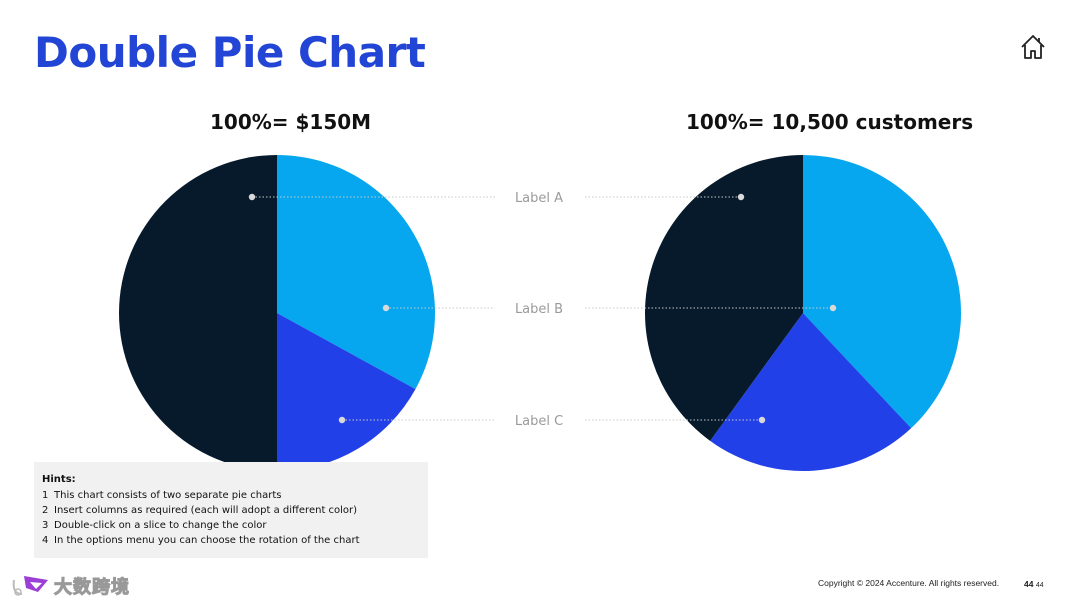 This screenshot has height=608, width=1080. What do you see at coordinates (45, 525) in the screenshot?
I see `hint-number: 3` at bounding box center [45, 525].